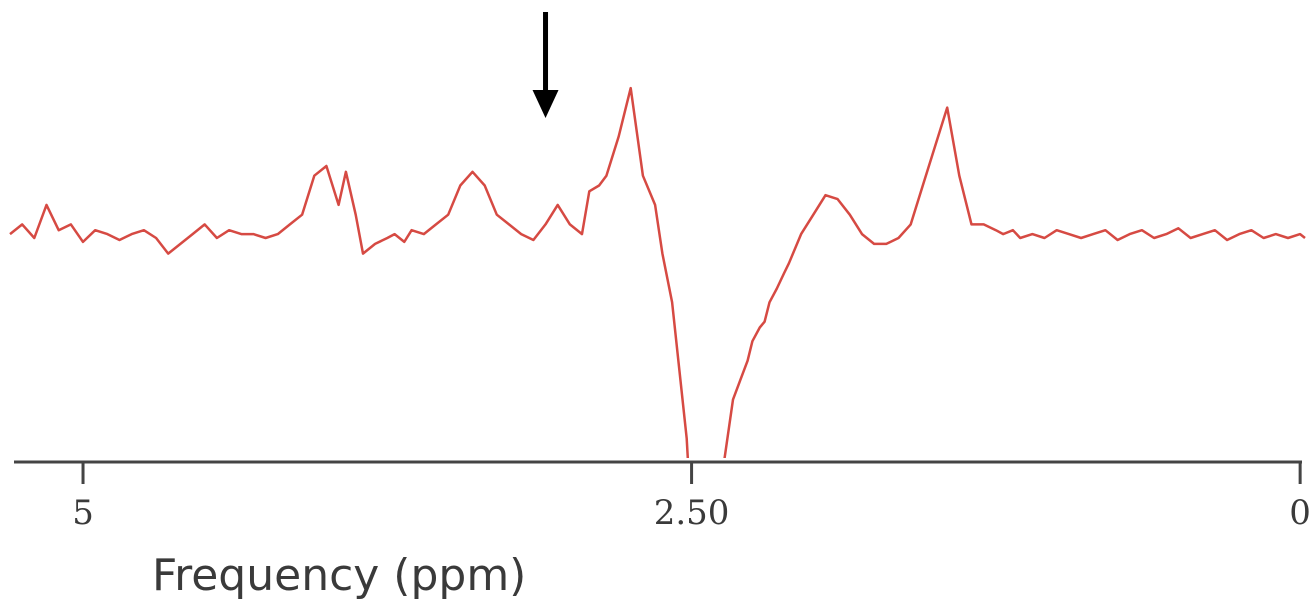  I want to click on x-tick-label-1: 2.50, so click(692, 513).